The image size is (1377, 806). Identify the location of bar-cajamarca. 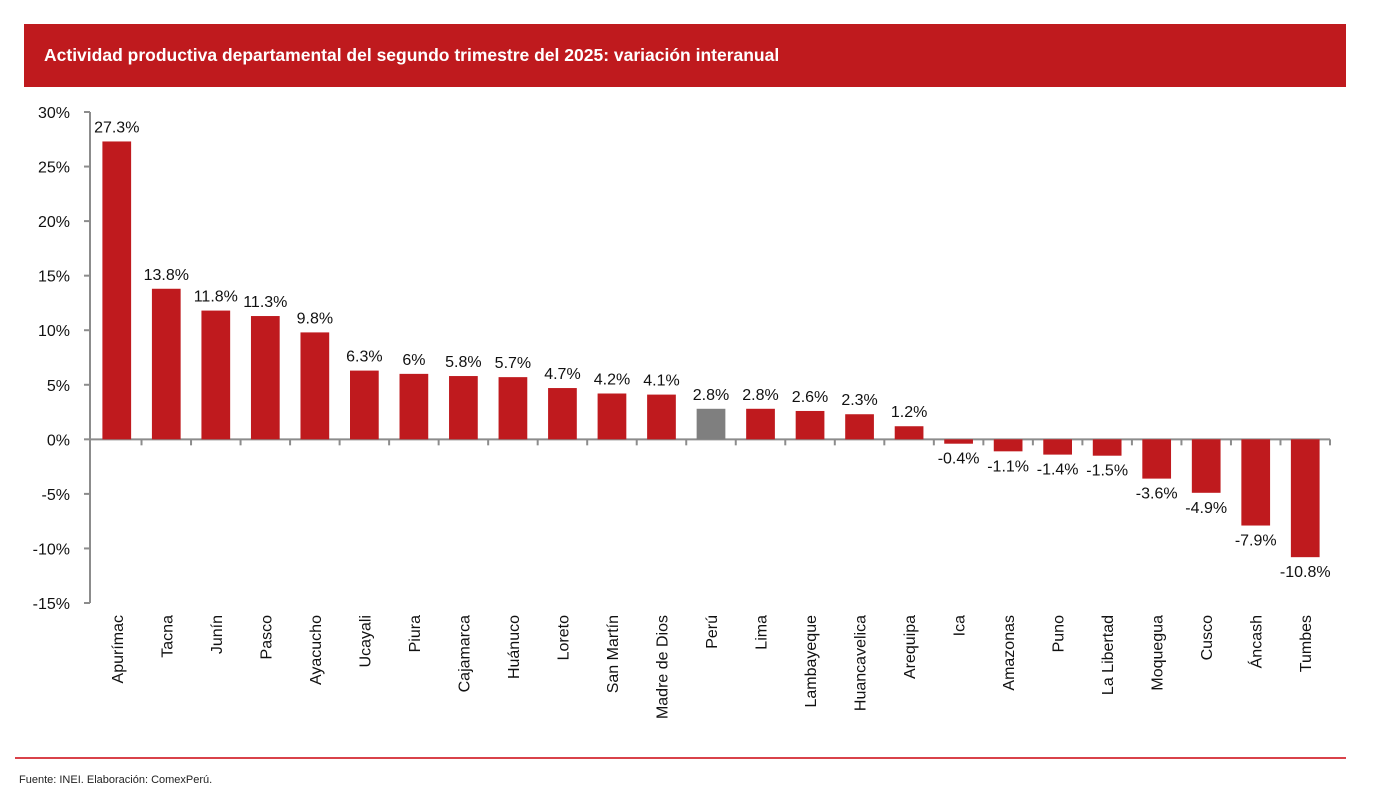
(463, 408).